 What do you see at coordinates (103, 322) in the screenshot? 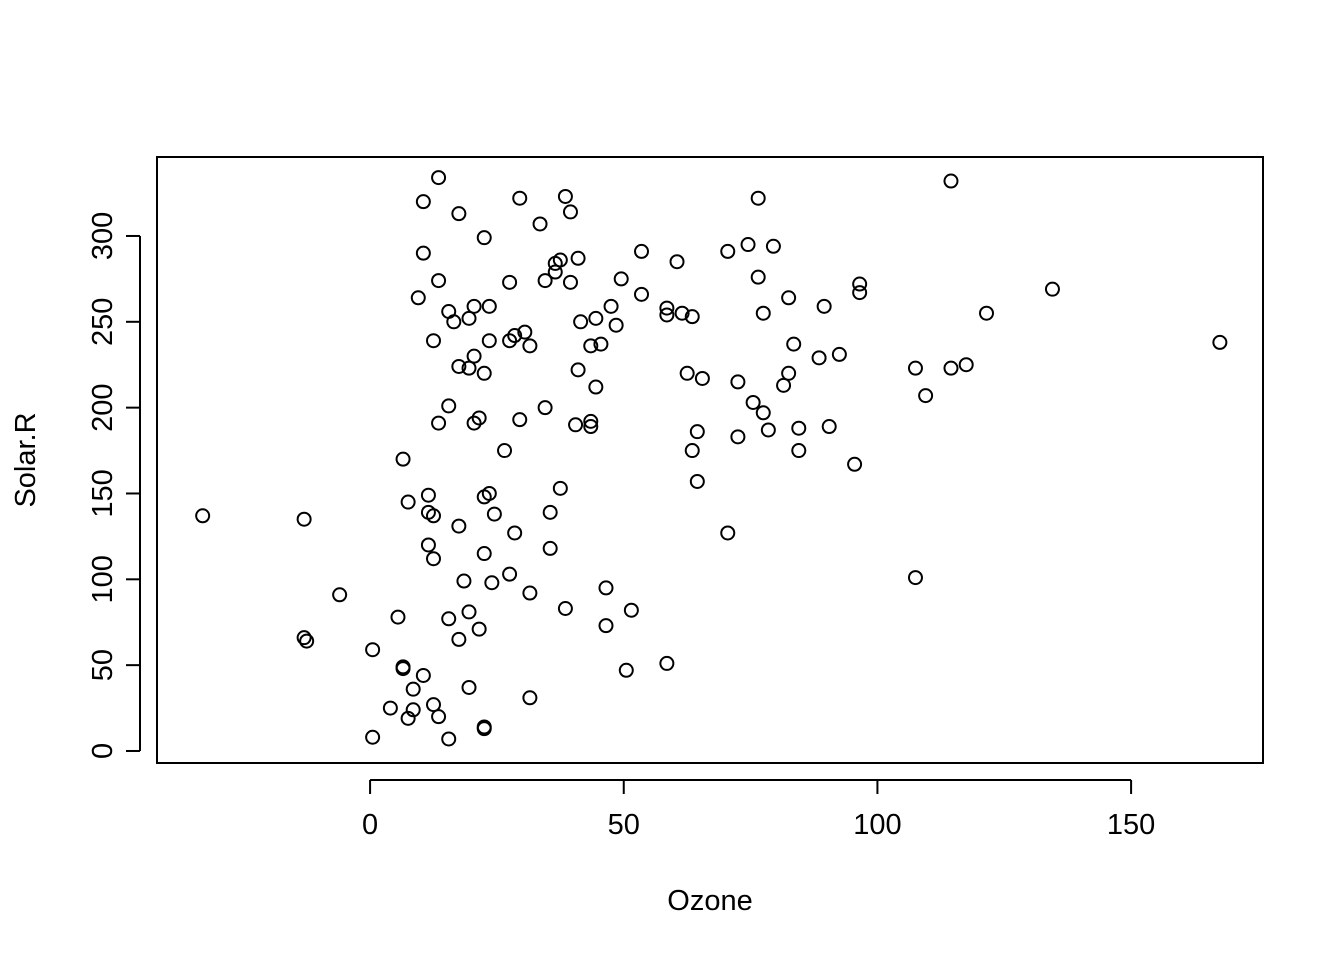
I see `y-tick-label: 250` at bounding box center [103, 322].